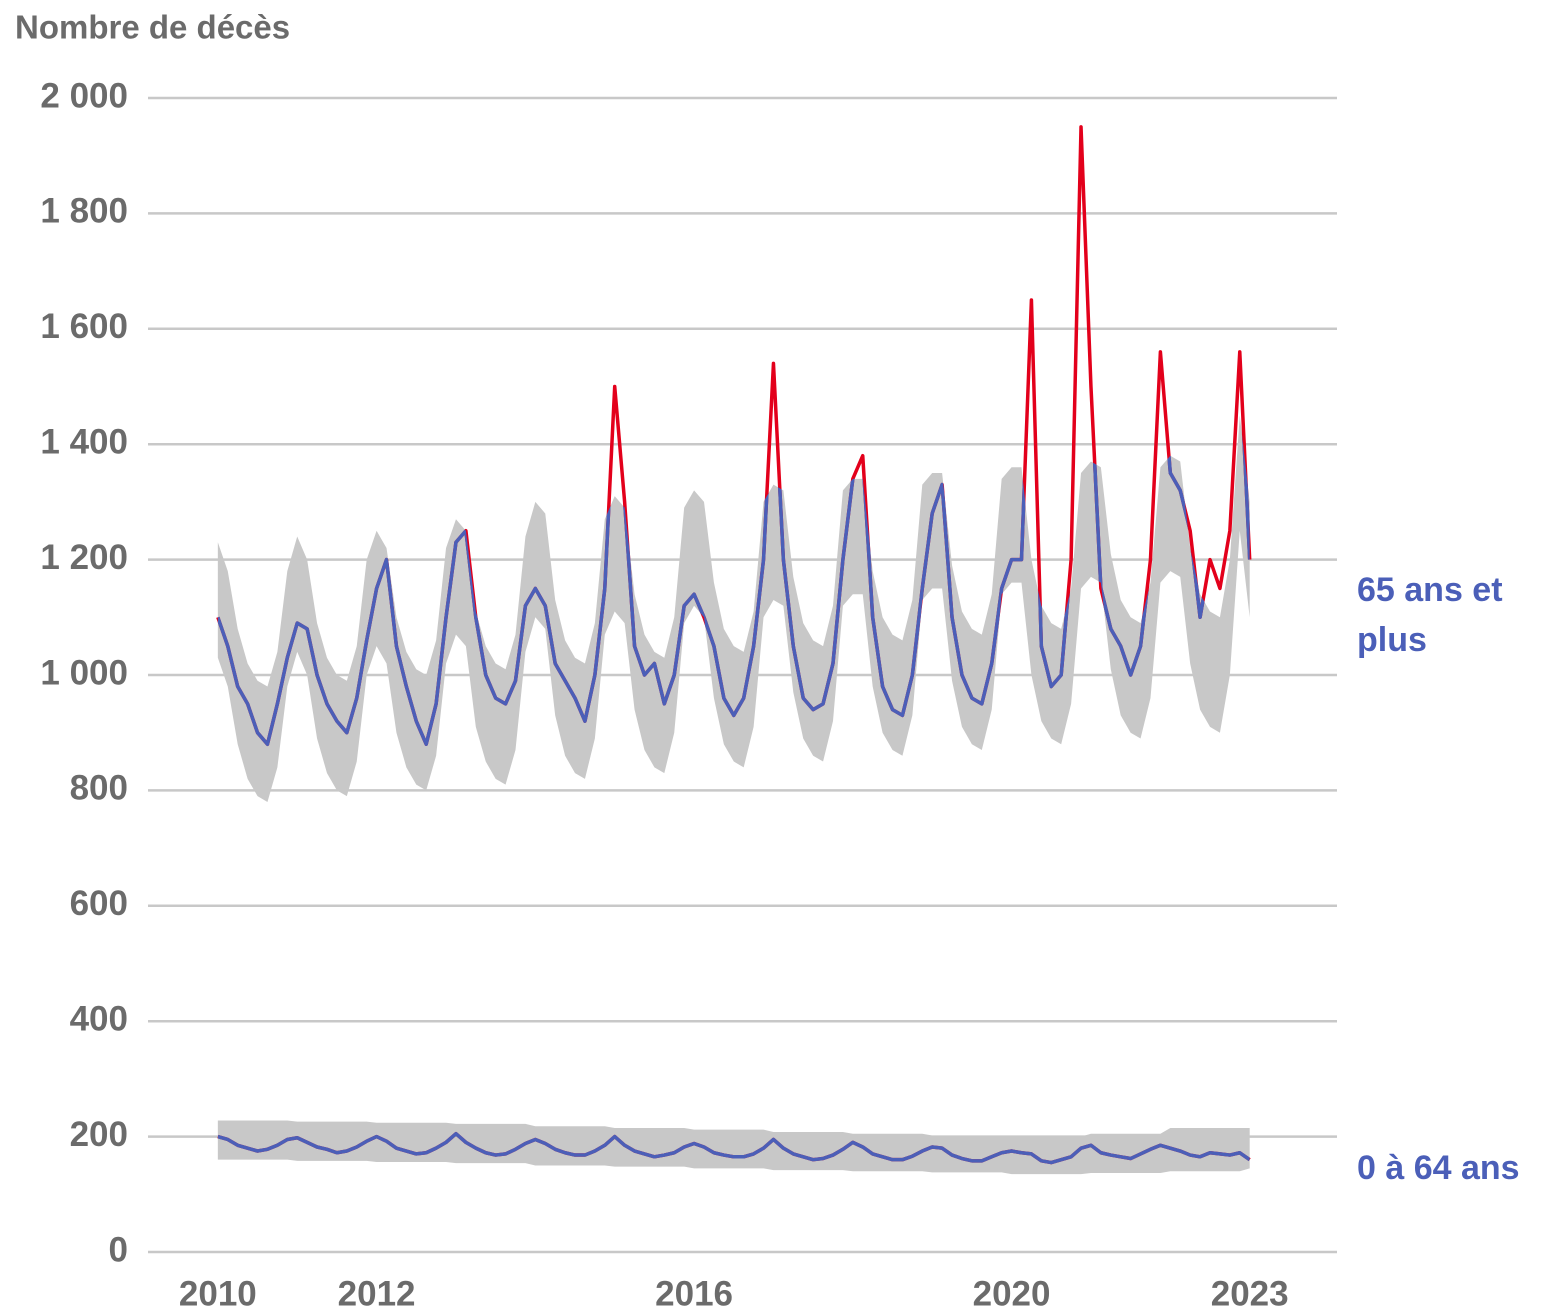 Image resolution: width=1555 pixels, height=1316 pixels. What do you see at coordinates (84, 95) in the screenshot?
I see `y-tick-label: 2 000` at bounding box center [84, 95].